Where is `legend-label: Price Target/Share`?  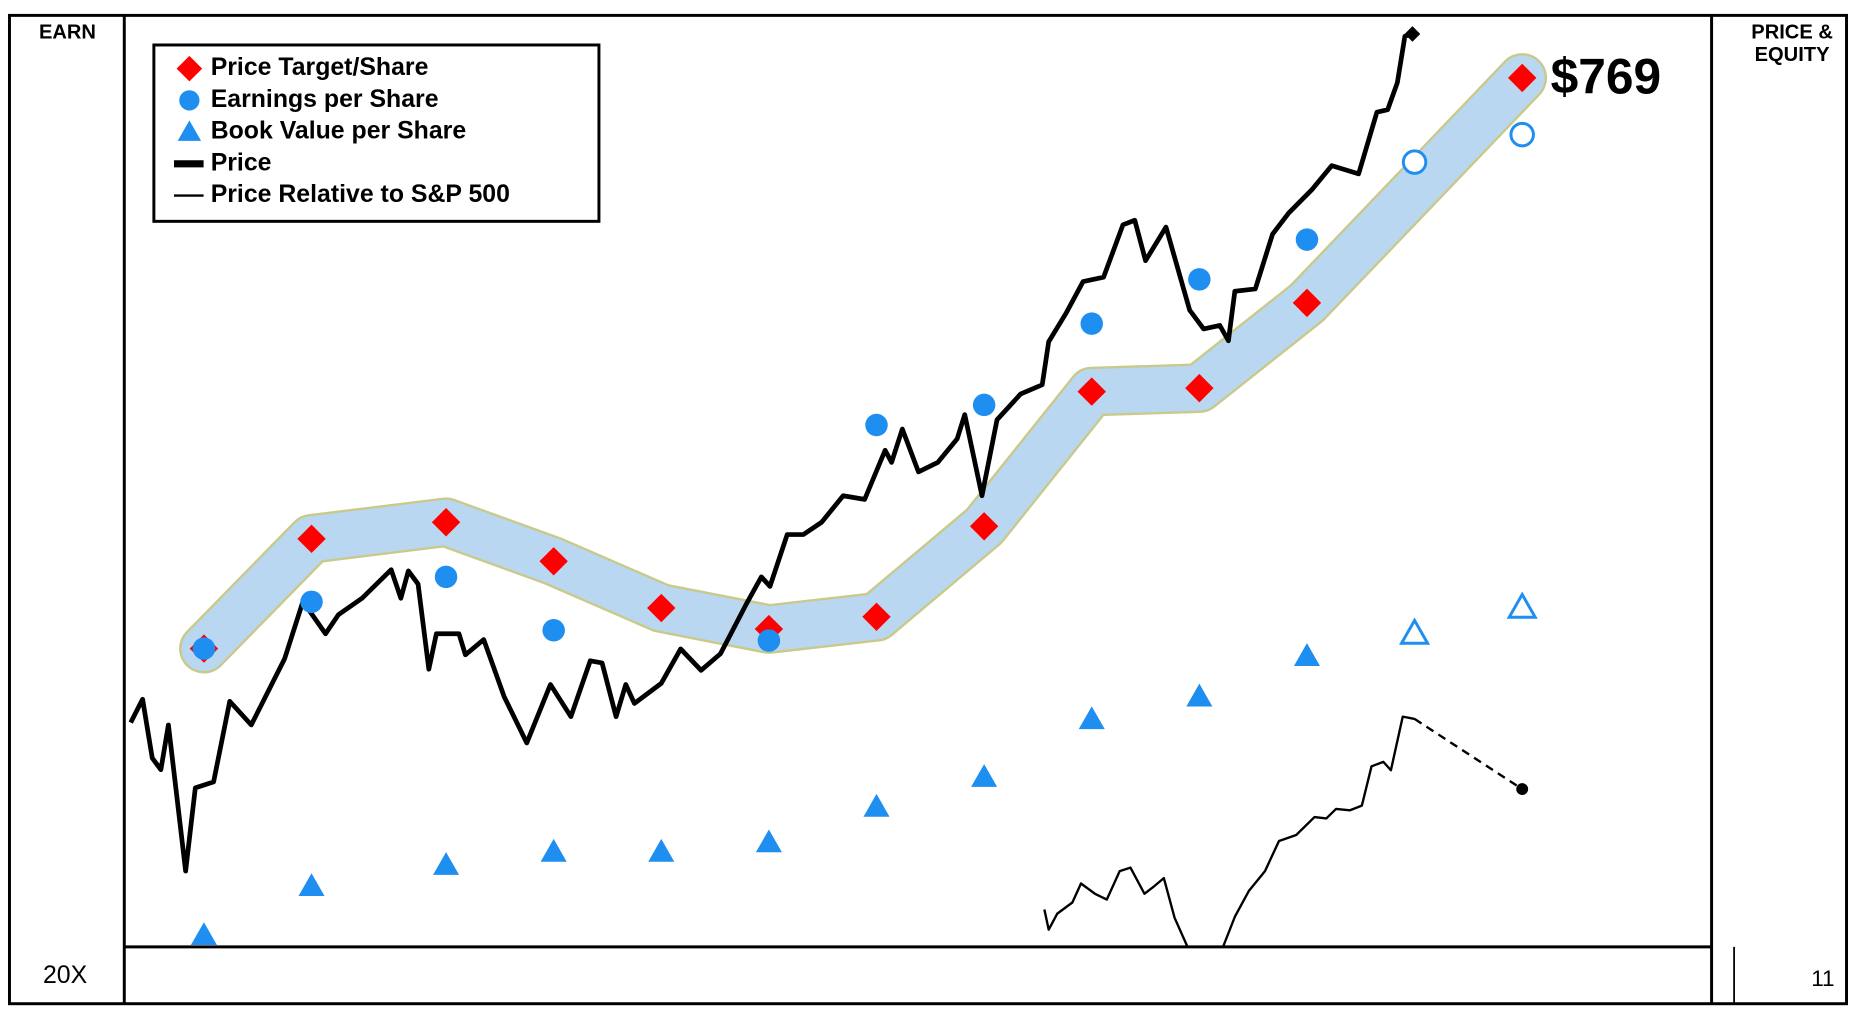 legend-label: Price Target/Share is located at coordinates (320, 67).